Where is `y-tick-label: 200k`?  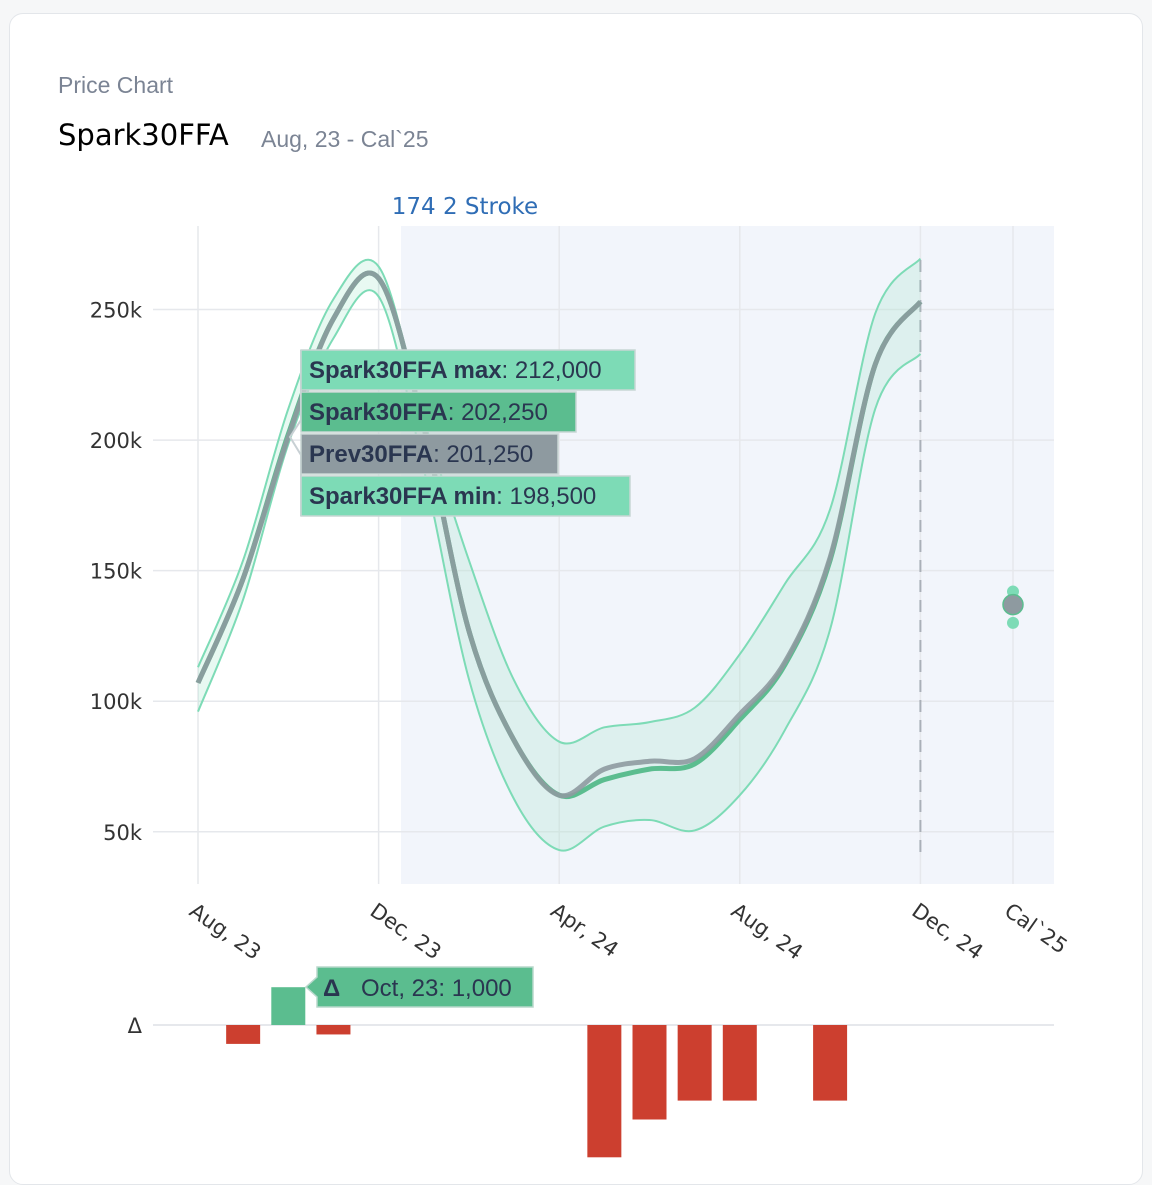 y-tick-label: 200k is located at coordinates (116, 441).